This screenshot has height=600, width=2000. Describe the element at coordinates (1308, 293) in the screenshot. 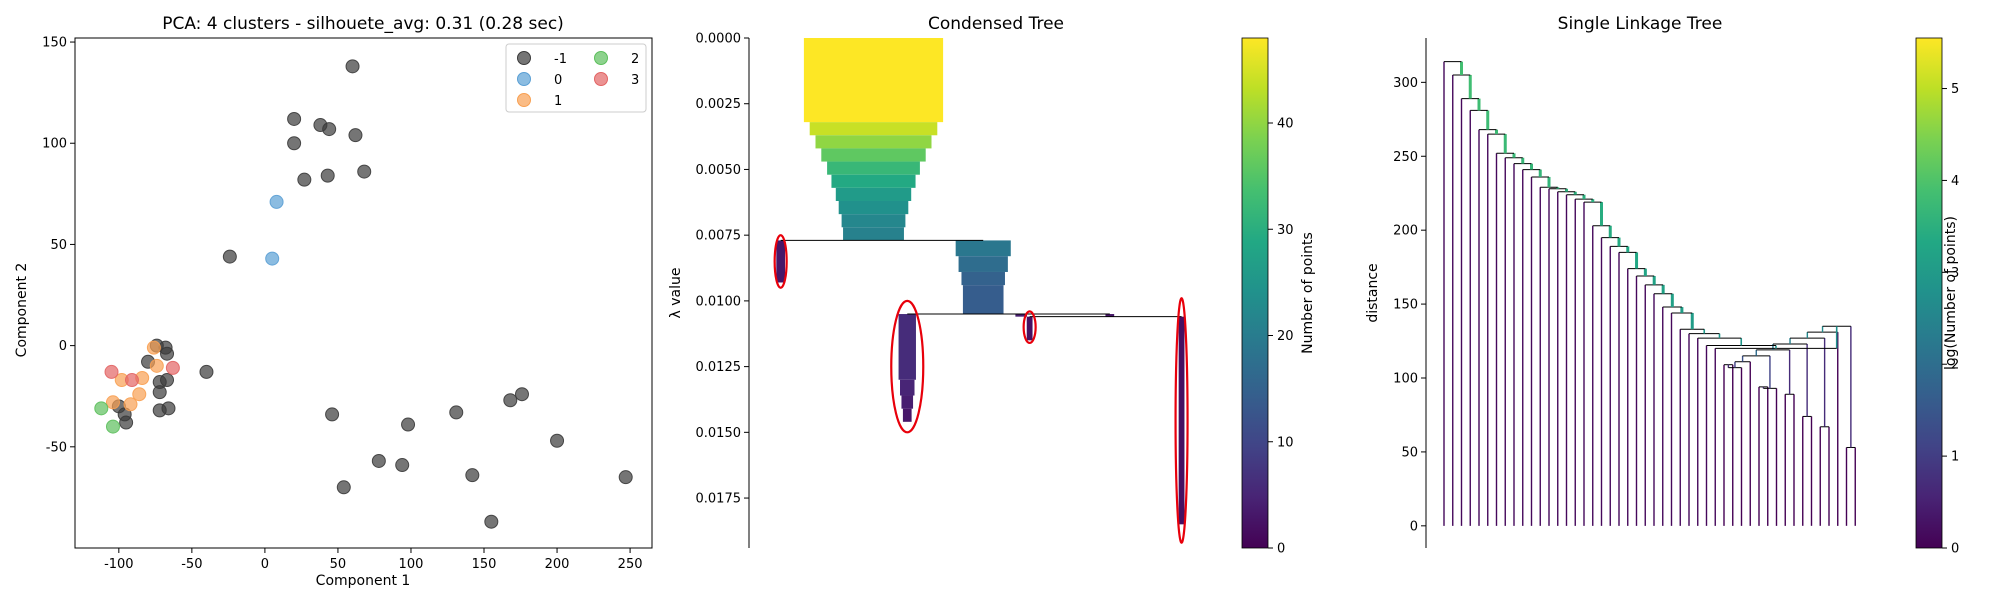

I see `points-colorbar-label: Number of points` at that location.